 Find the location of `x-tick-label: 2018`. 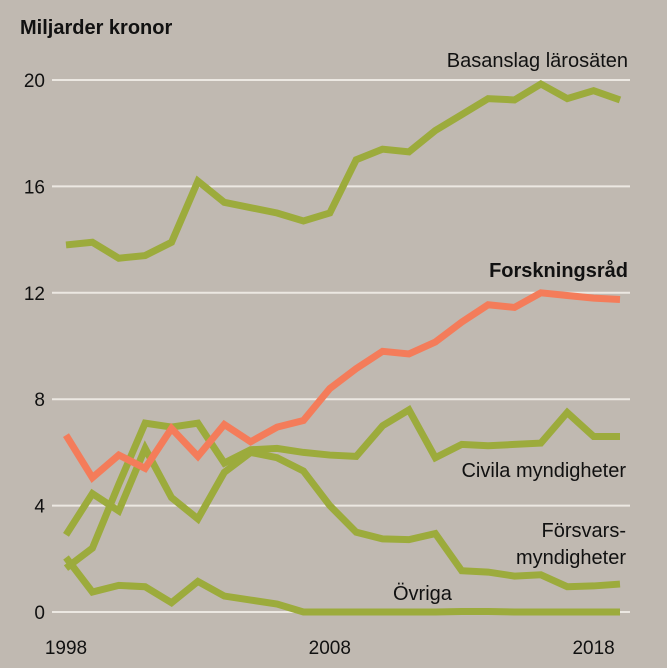

x-tick-label: 2018 is located at coordinates (593, 648).